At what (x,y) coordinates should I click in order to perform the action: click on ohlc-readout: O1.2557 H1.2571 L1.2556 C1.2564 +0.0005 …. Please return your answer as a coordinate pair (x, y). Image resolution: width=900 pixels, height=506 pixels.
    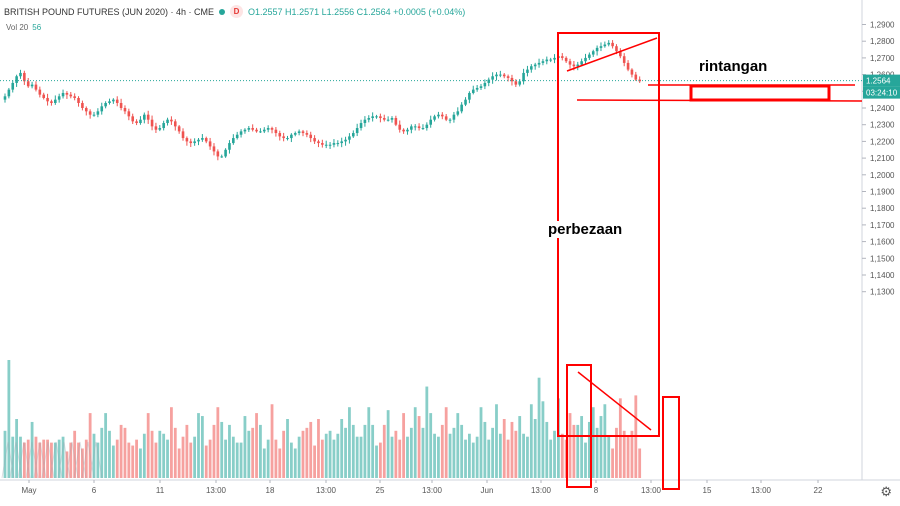
    Looking at the image, I should click on (357, 11).